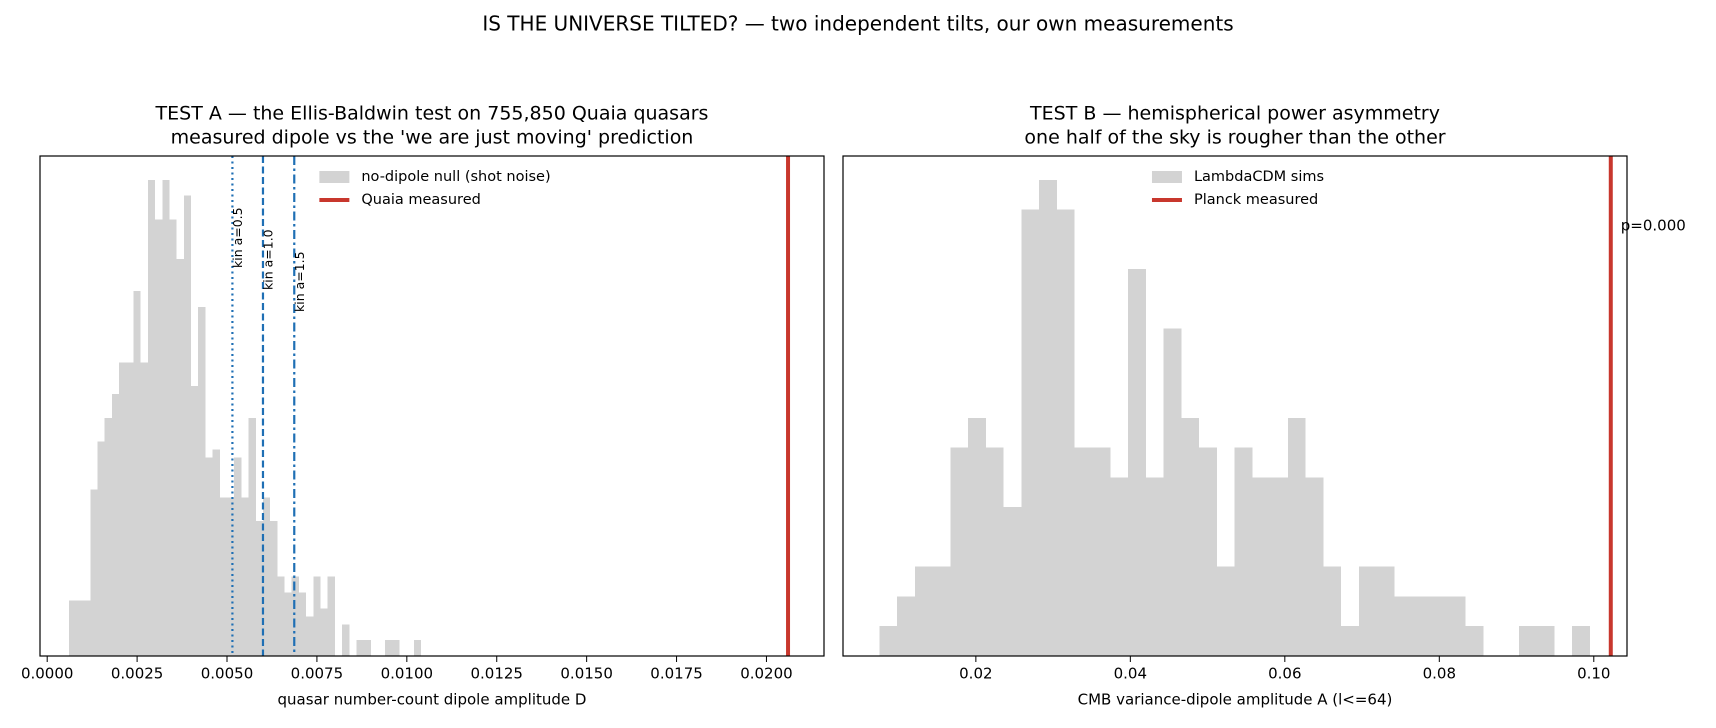 The width and height of the screenshot is (1716, 728). I want to click on x-tick-label: 0.0075, so click(317, 674).